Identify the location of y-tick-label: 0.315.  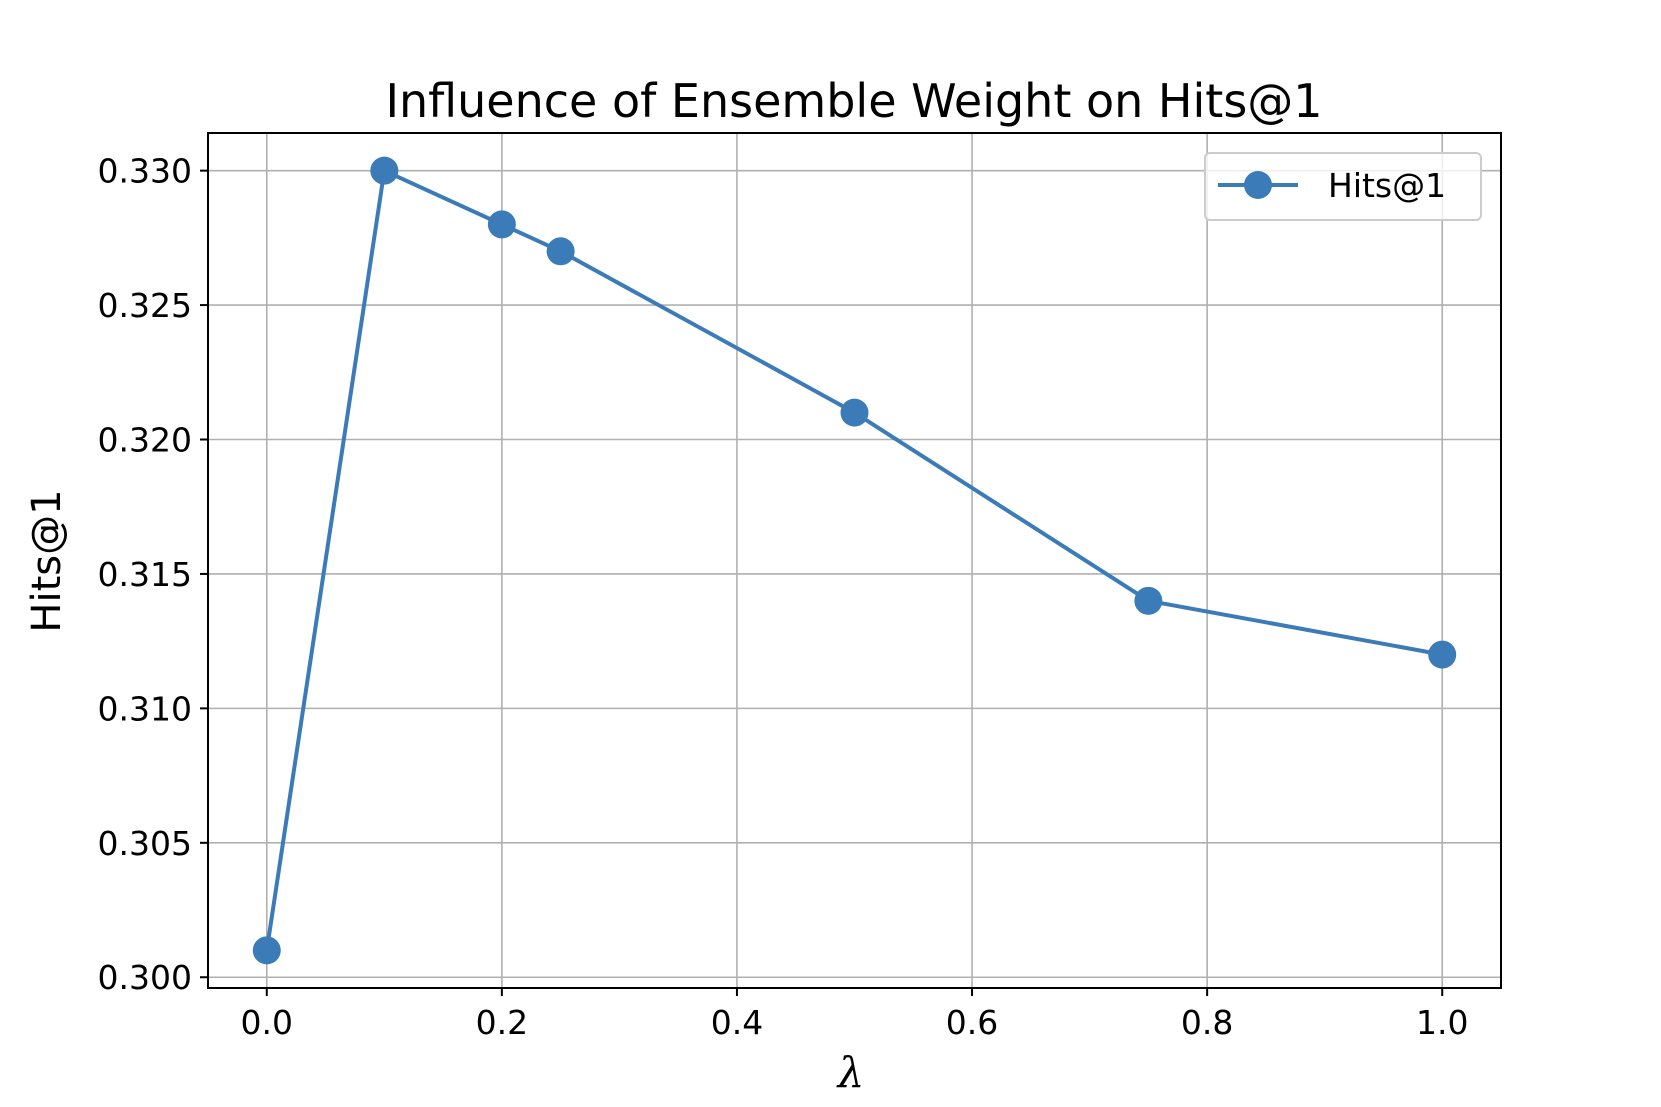
(145, 574).